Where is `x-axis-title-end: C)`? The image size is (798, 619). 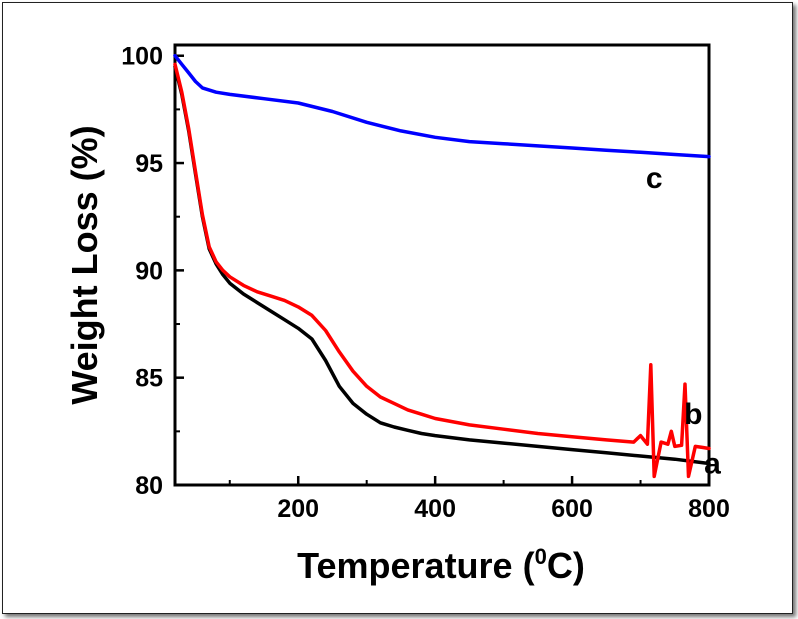
x-axis-title-end: C) is located at coordinates (566, 565).